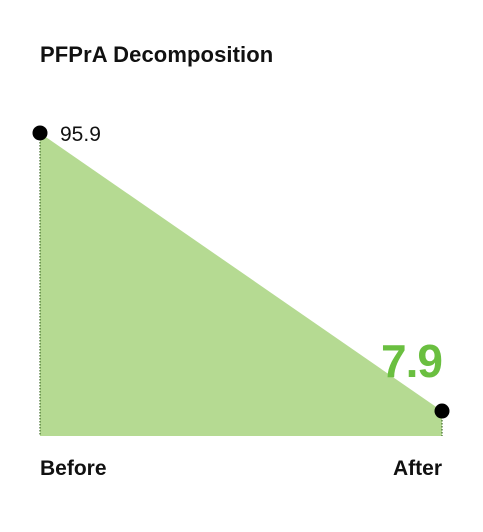 The image size is (483, 532). I want to click on end-value-label: 7.9, so click(411, 361).